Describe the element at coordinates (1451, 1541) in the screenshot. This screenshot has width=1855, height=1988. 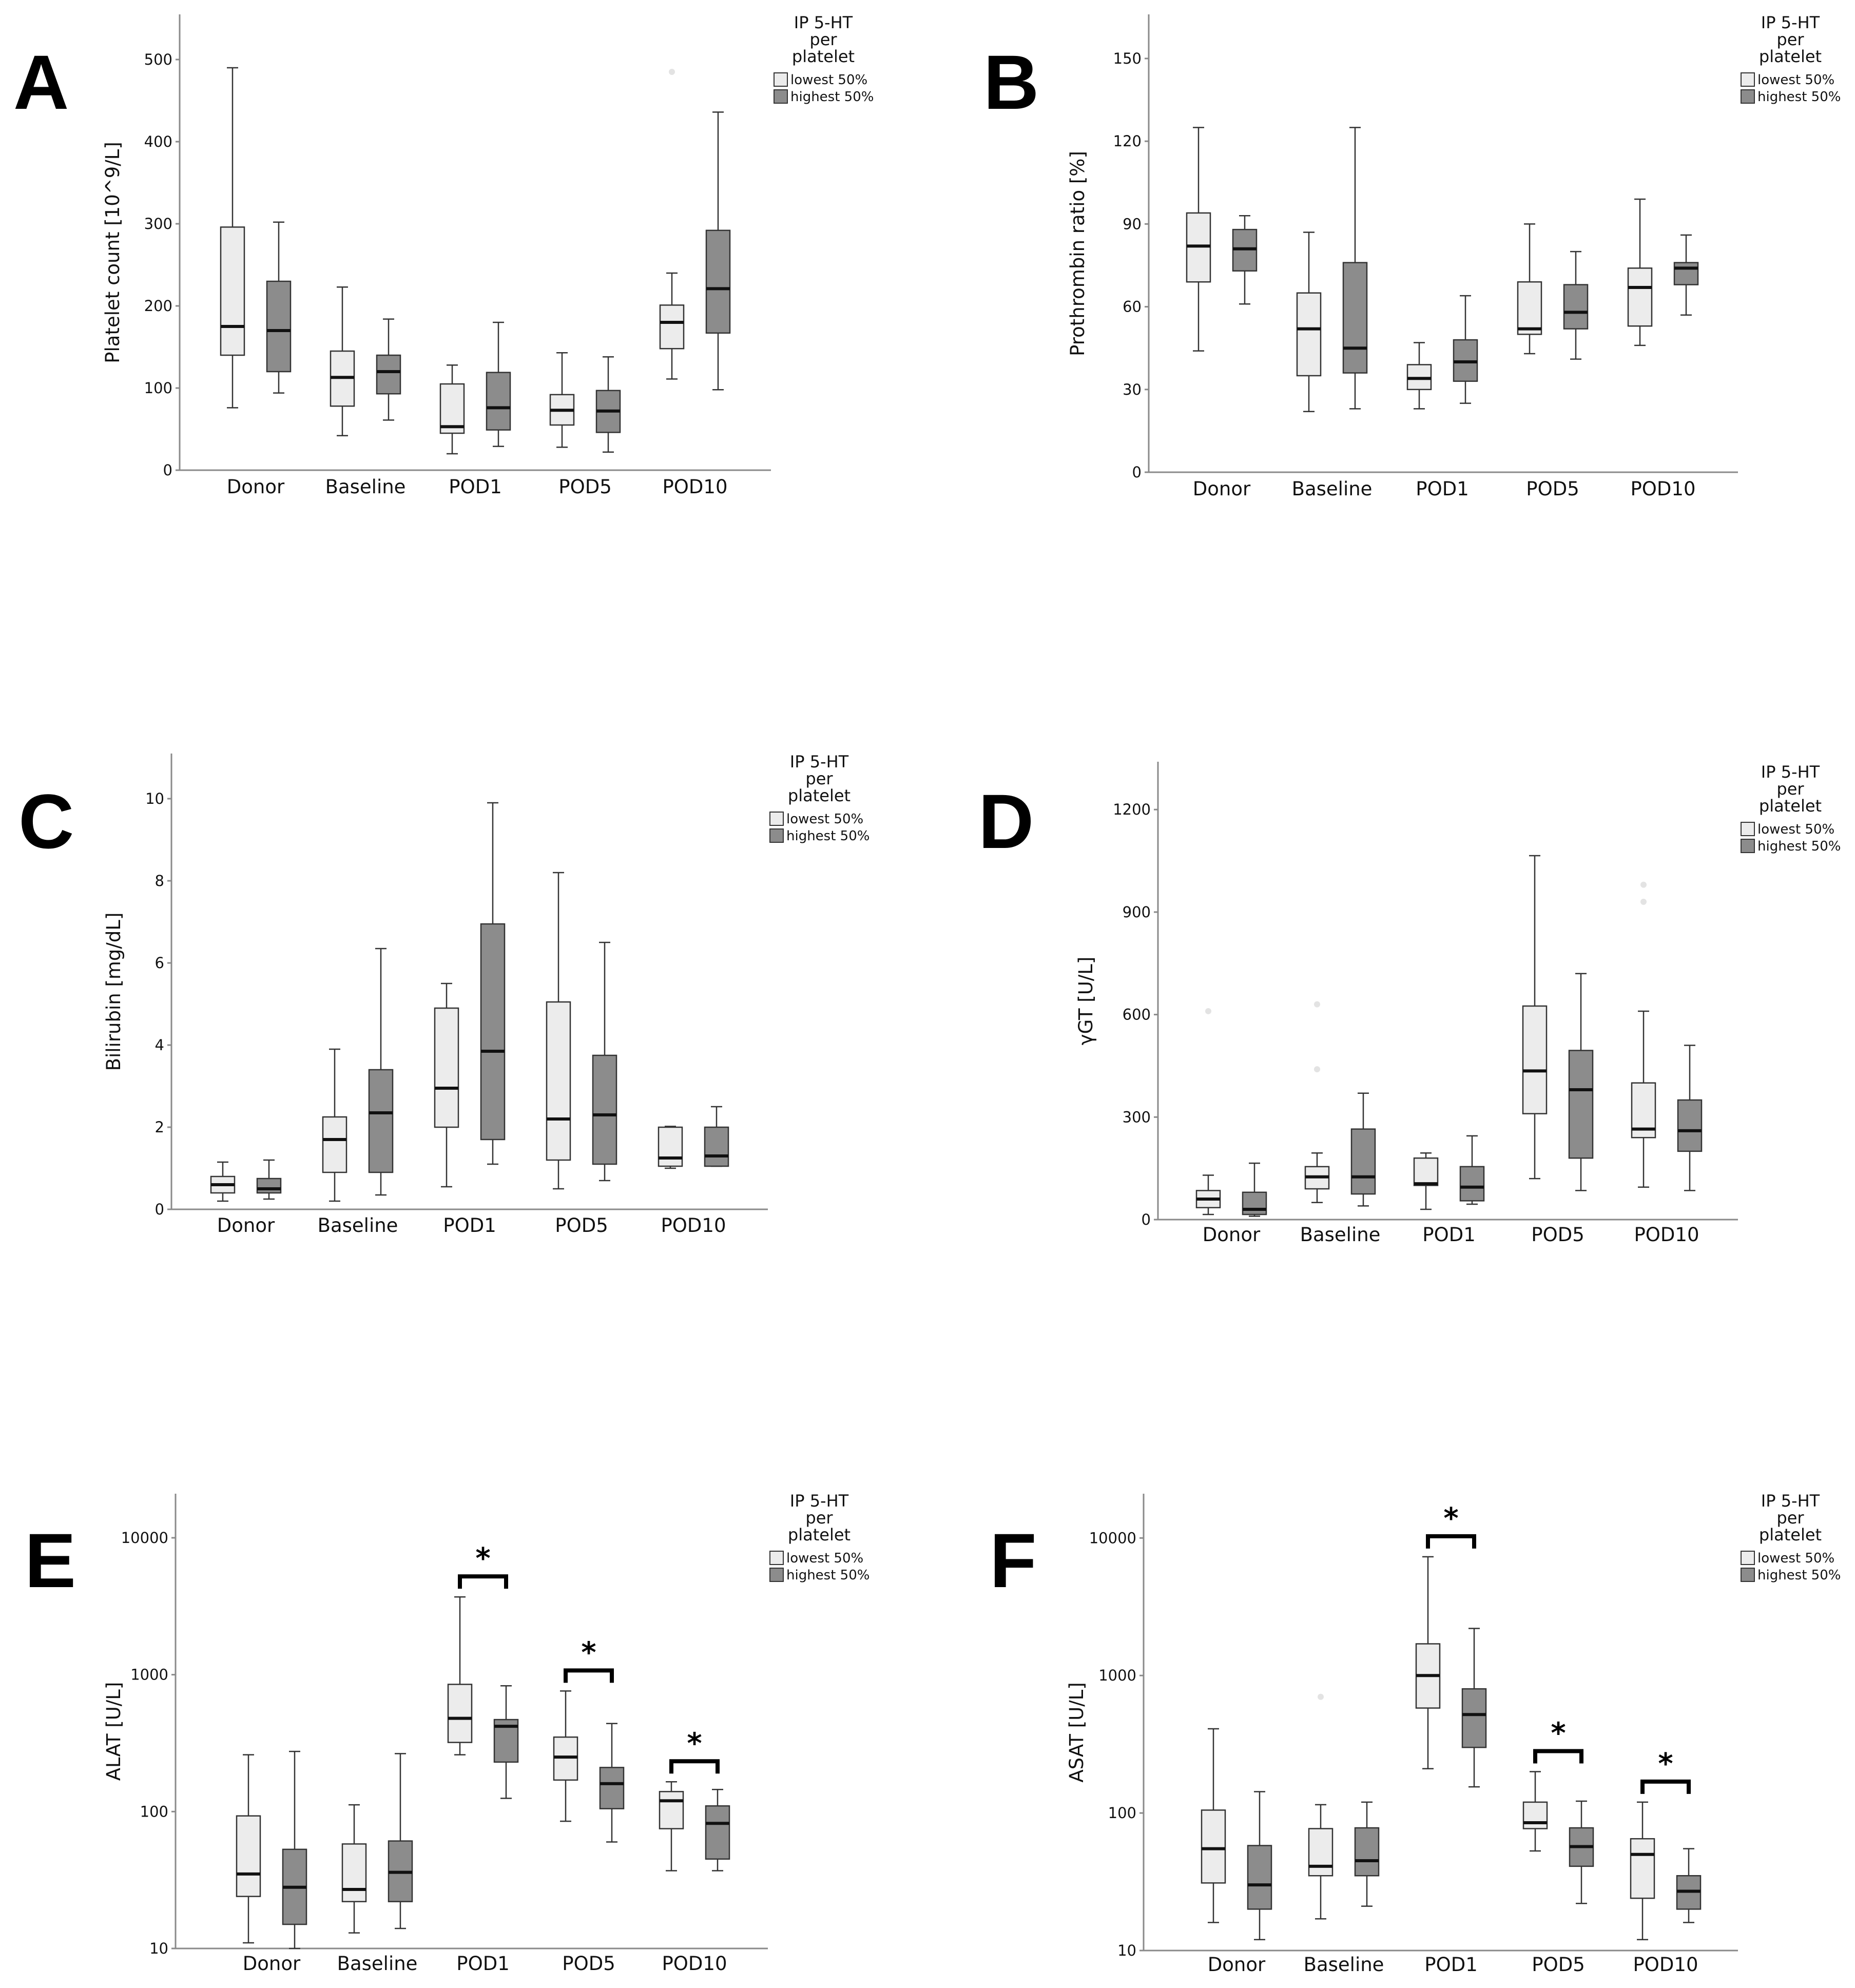
I see `significance-bracket` at that location.